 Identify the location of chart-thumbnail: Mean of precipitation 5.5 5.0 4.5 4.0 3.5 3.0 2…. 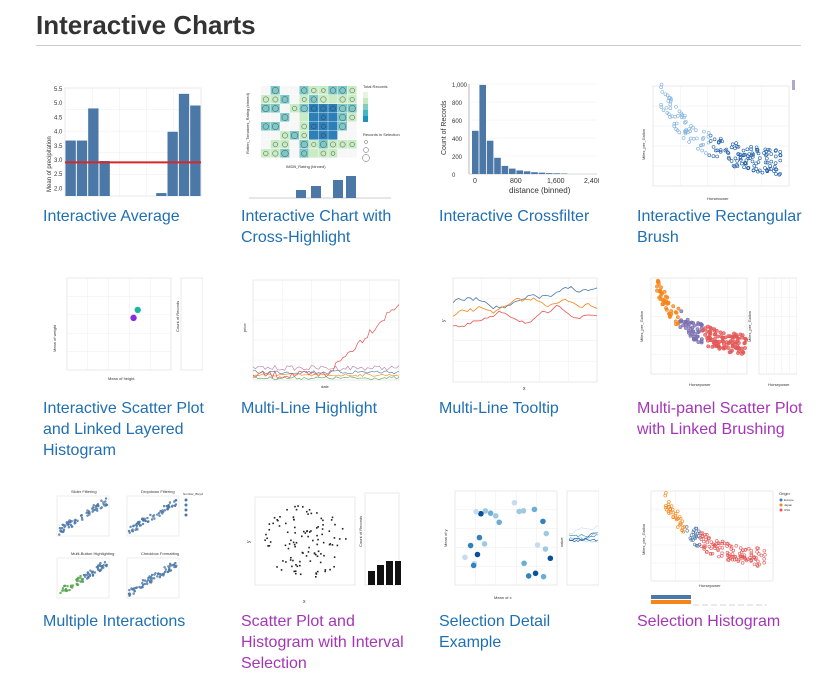
(123, 140).